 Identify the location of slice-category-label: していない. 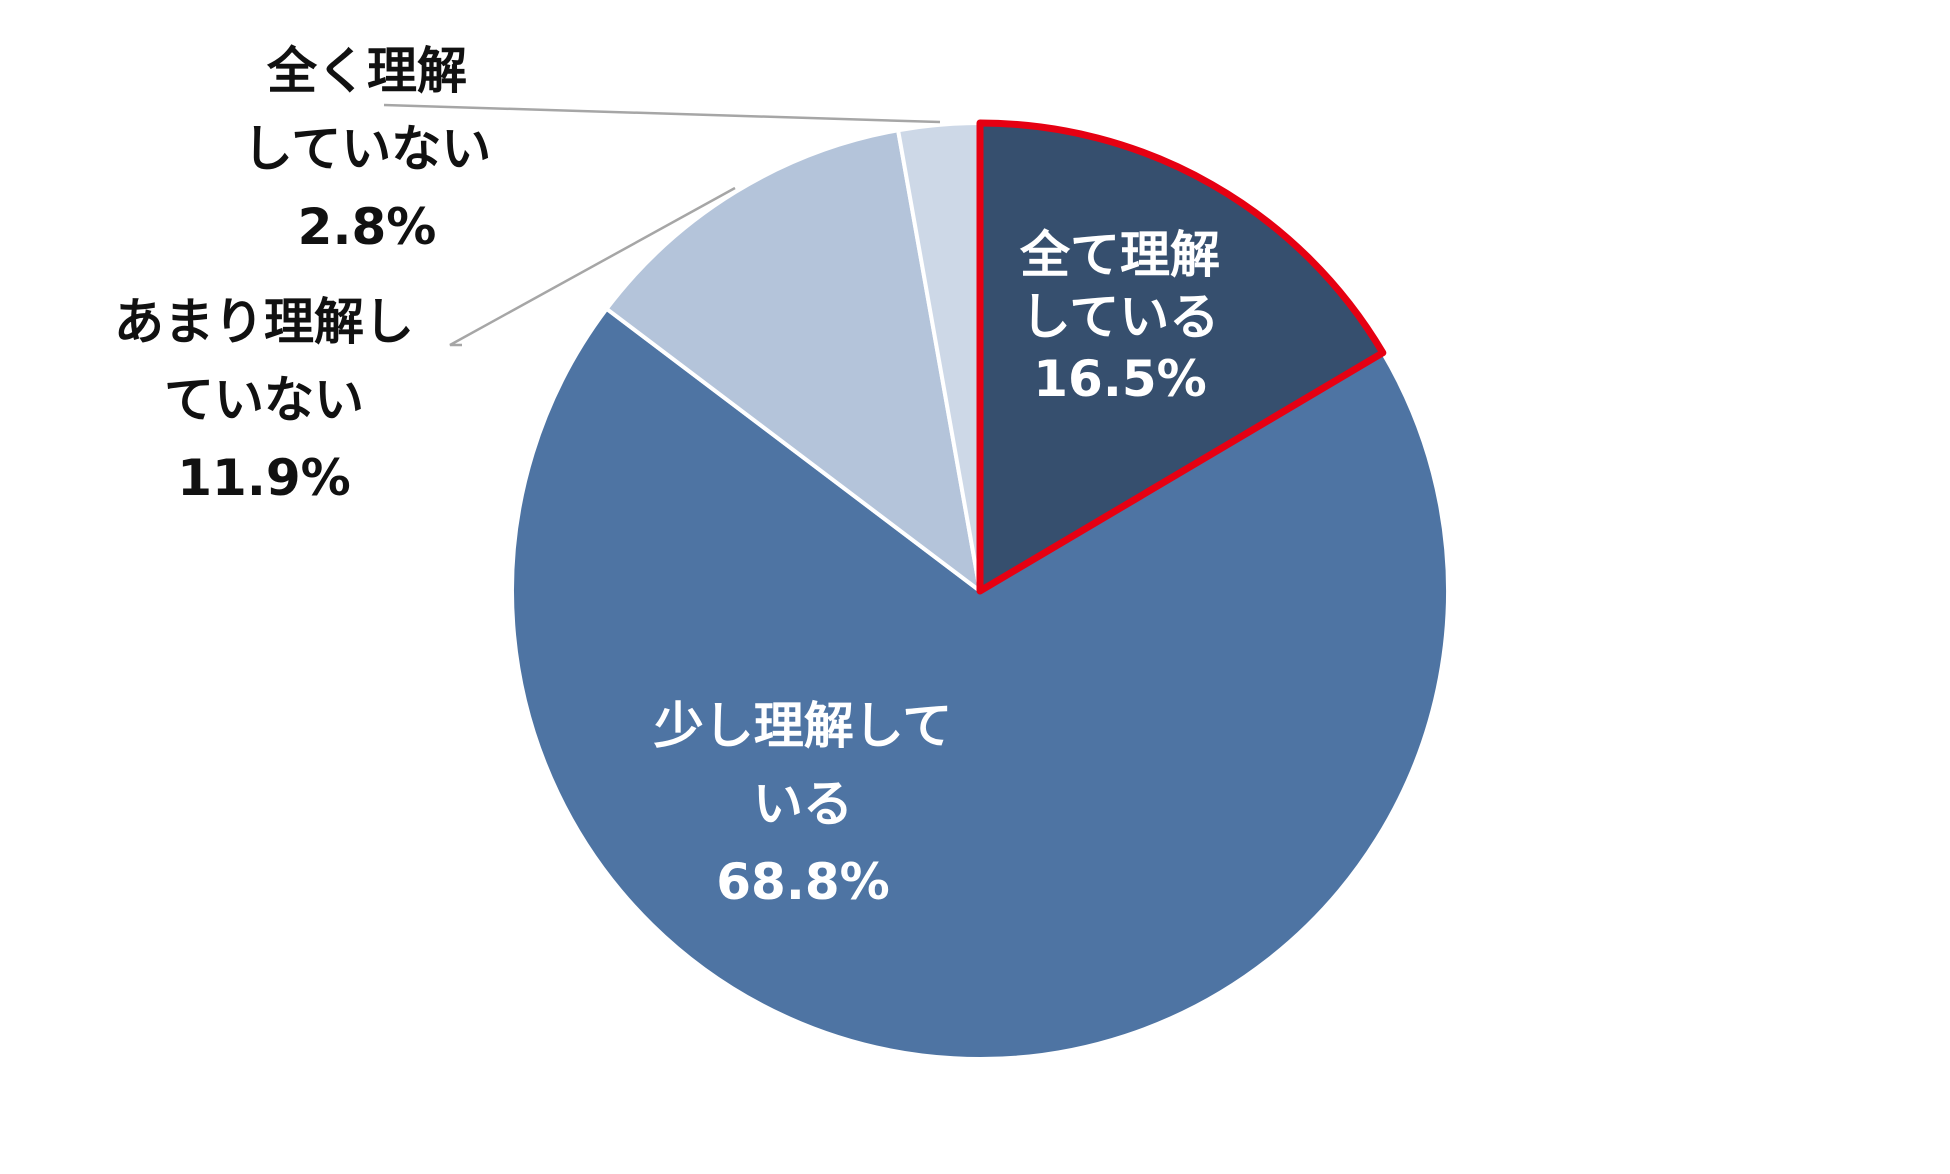
(367, 149).